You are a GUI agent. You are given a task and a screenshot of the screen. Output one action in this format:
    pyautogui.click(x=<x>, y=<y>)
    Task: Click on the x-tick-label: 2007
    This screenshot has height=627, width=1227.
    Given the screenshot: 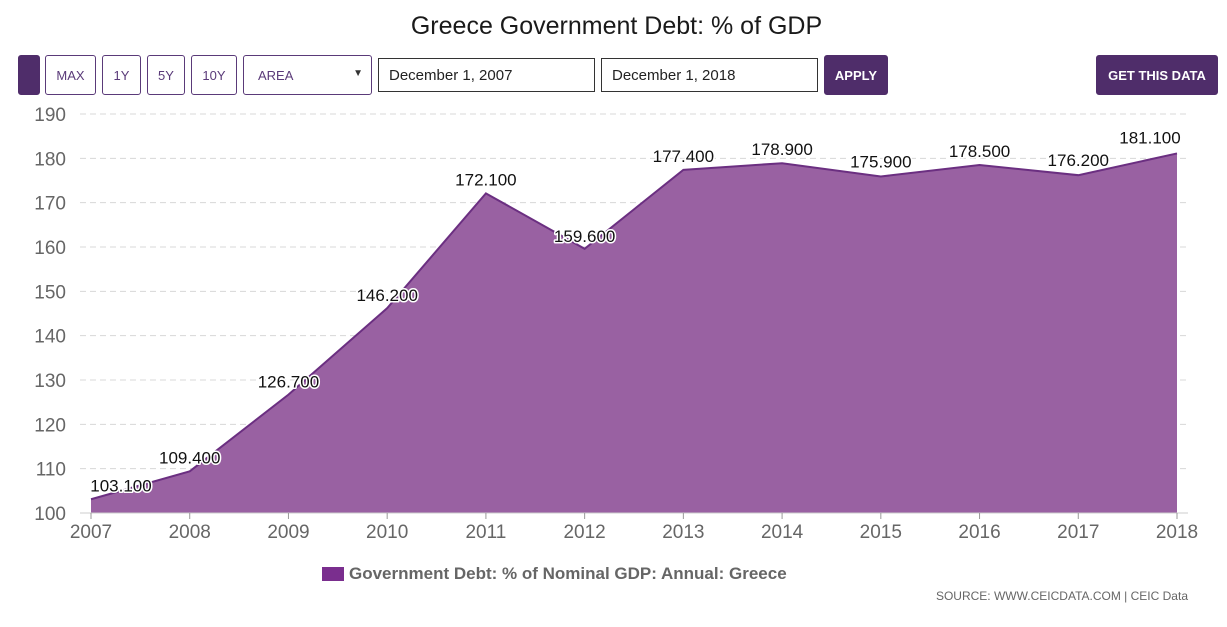 What is the action you would take?
    pyautogui.click(x=91, y=532)
    